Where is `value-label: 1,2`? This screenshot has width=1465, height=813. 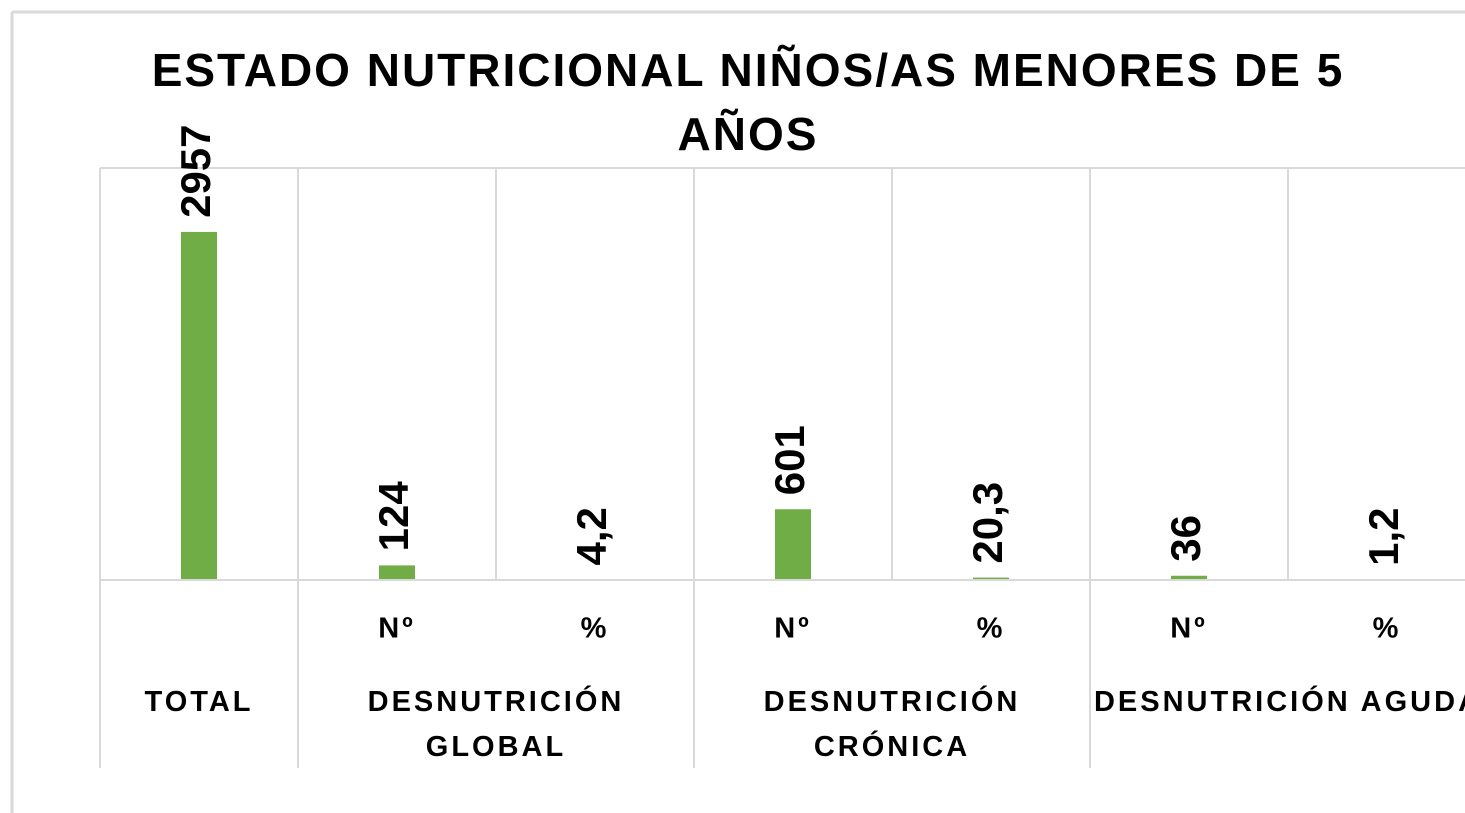 value-label: 1,2 is located at coordinates (1383, 536).